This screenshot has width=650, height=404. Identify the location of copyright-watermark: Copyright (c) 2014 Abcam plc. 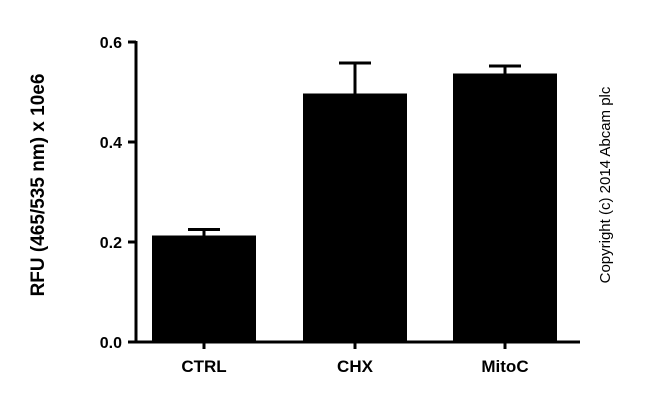
(605, 184).